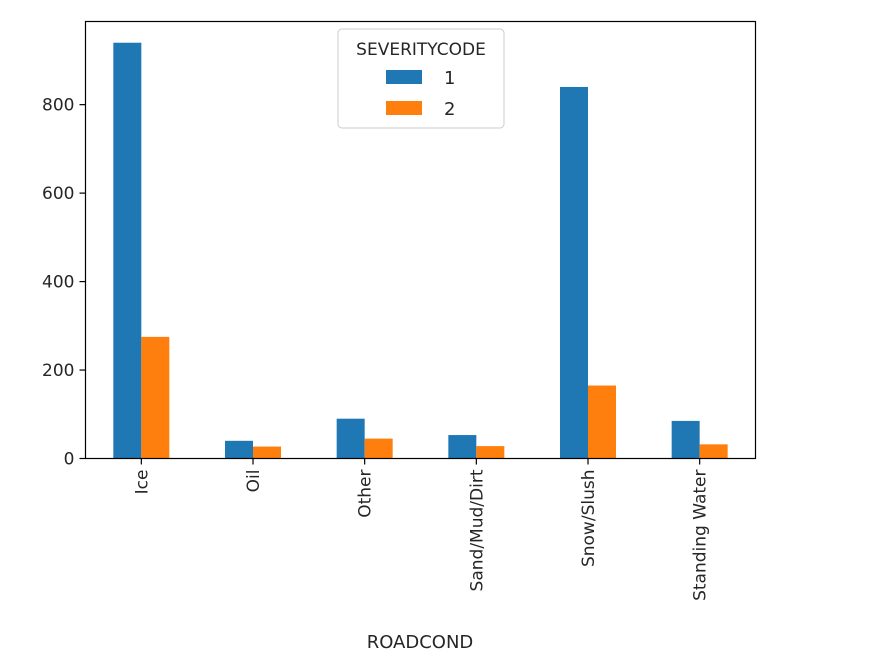 Image resolution: width=886 pixels, height=658 pixels. I want to click on x-tick-label: Oil, so click(254, 481).